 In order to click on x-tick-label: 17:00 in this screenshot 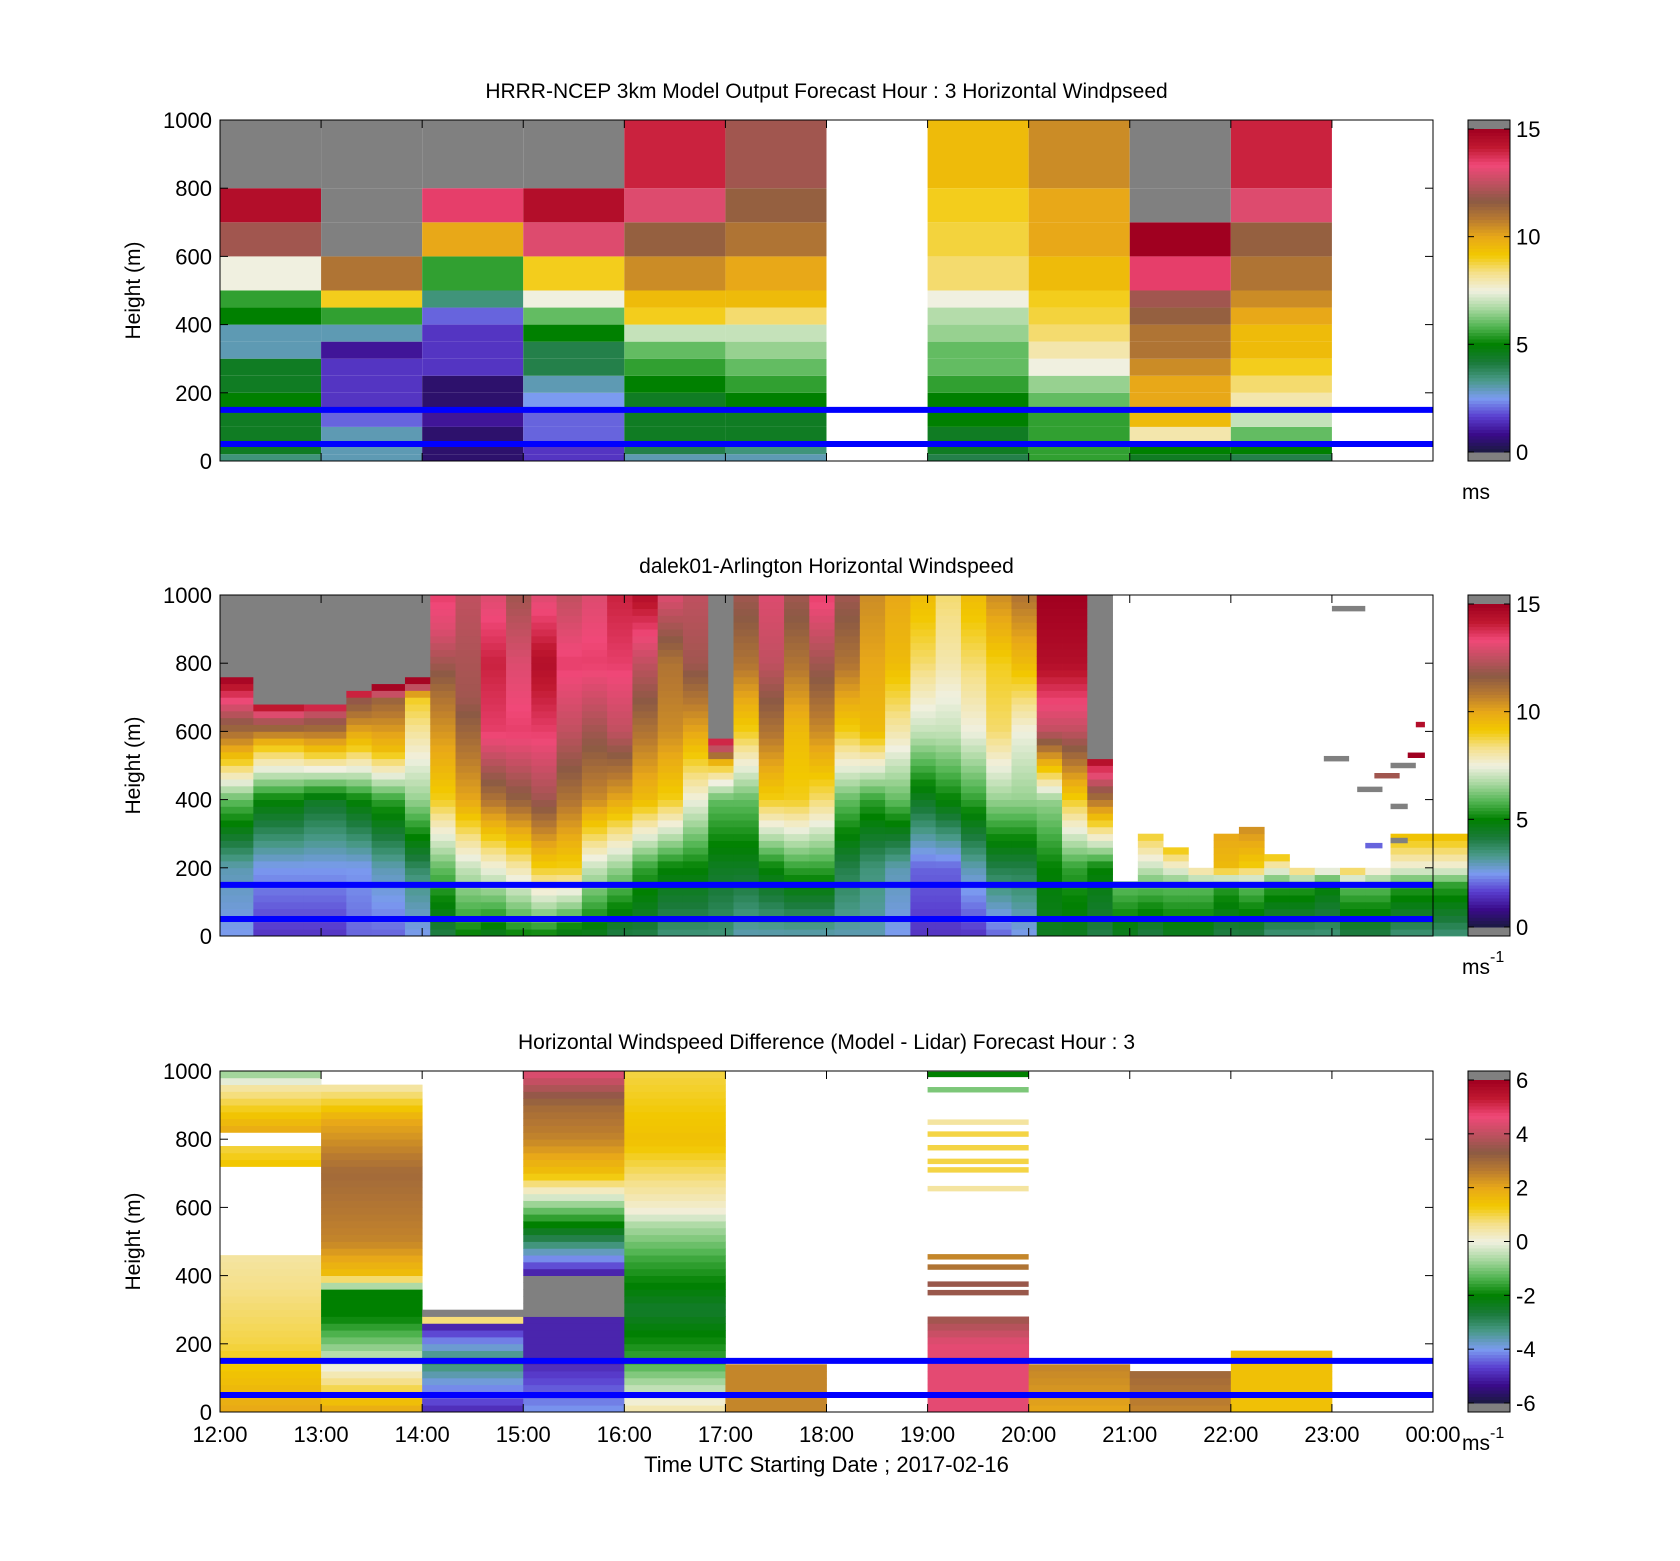, I will do `click(725, 1434)`.